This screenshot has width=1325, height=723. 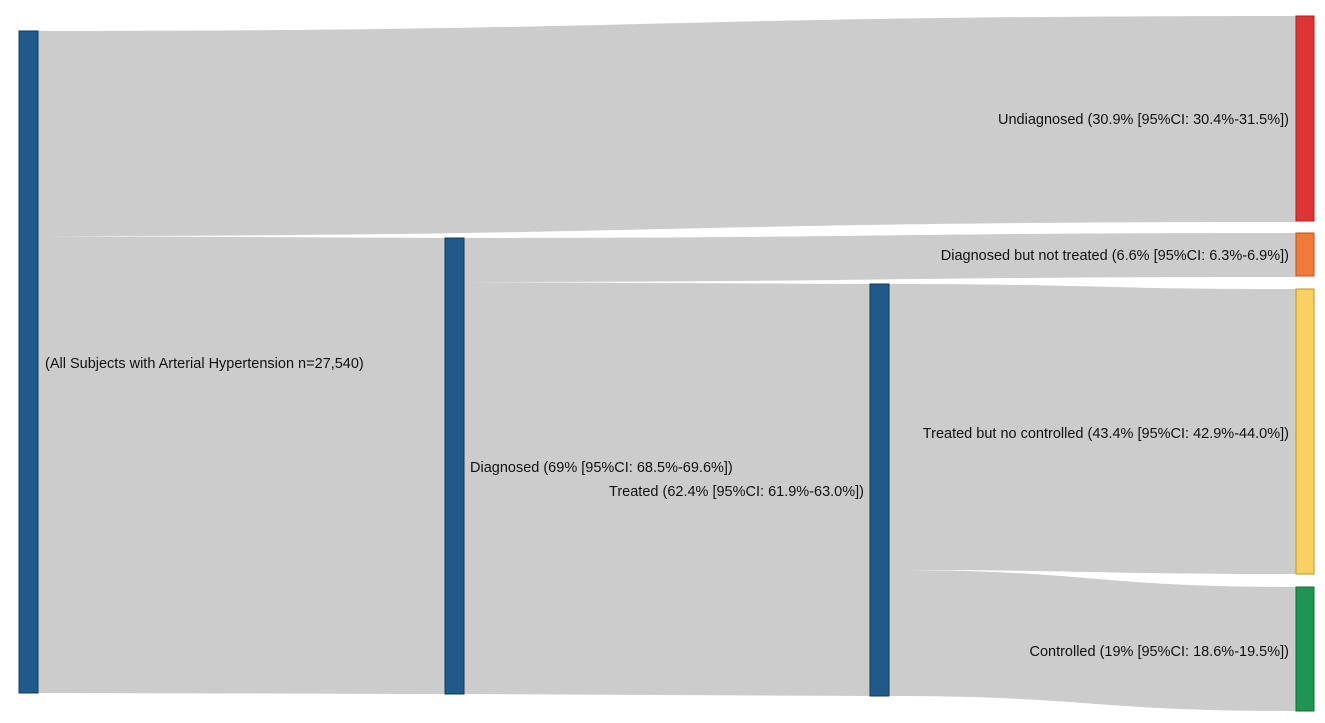 What do you see at coordinates (601, 468) in the screenshot?
I see `label-diagnosed: Diagnosed (69% [95%CI: 68.5%-69.6%])` at bounding box center [601, 468].